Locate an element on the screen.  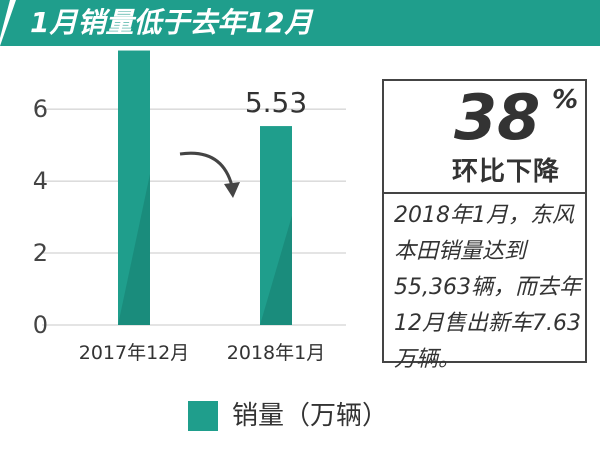
decline-arrow-head is located at coordinates (232, 190).